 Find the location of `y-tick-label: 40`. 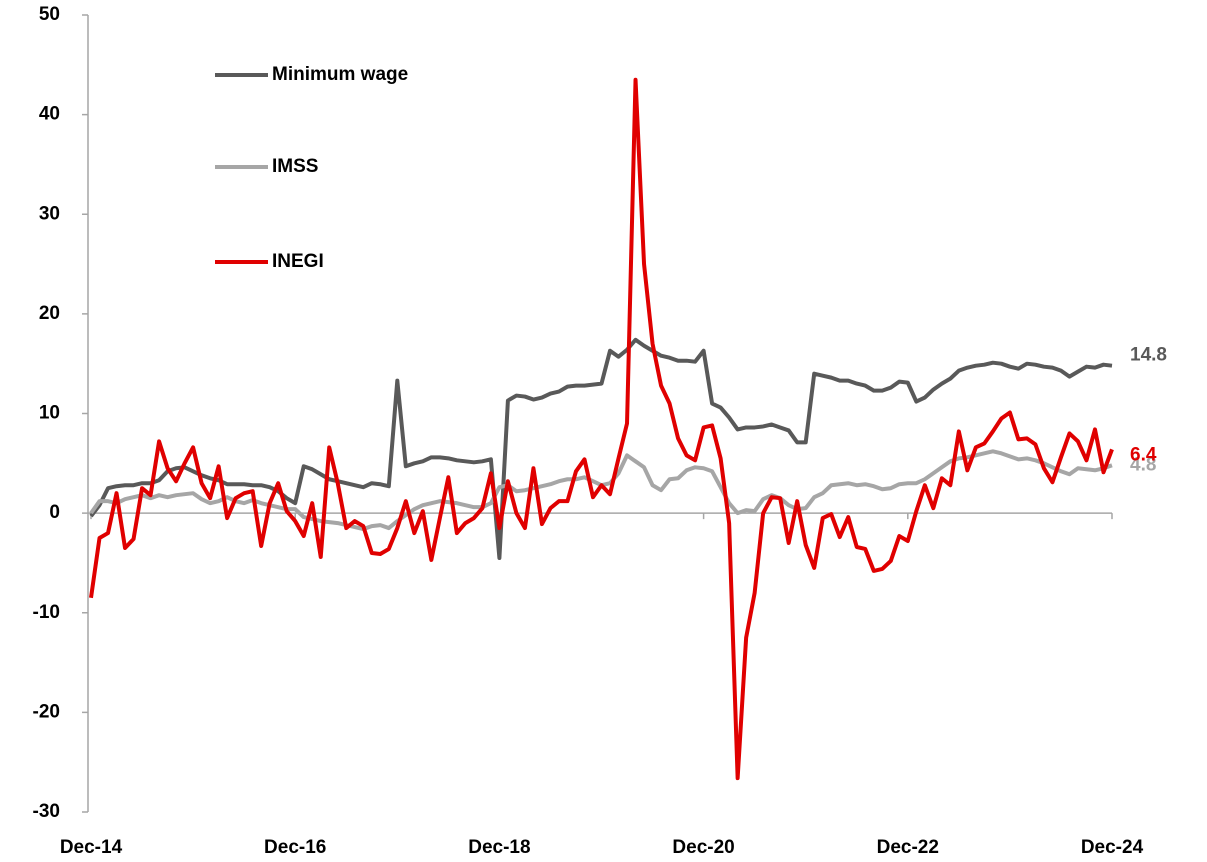

y-tick-label: 40 is located at coordinates (49, 114).